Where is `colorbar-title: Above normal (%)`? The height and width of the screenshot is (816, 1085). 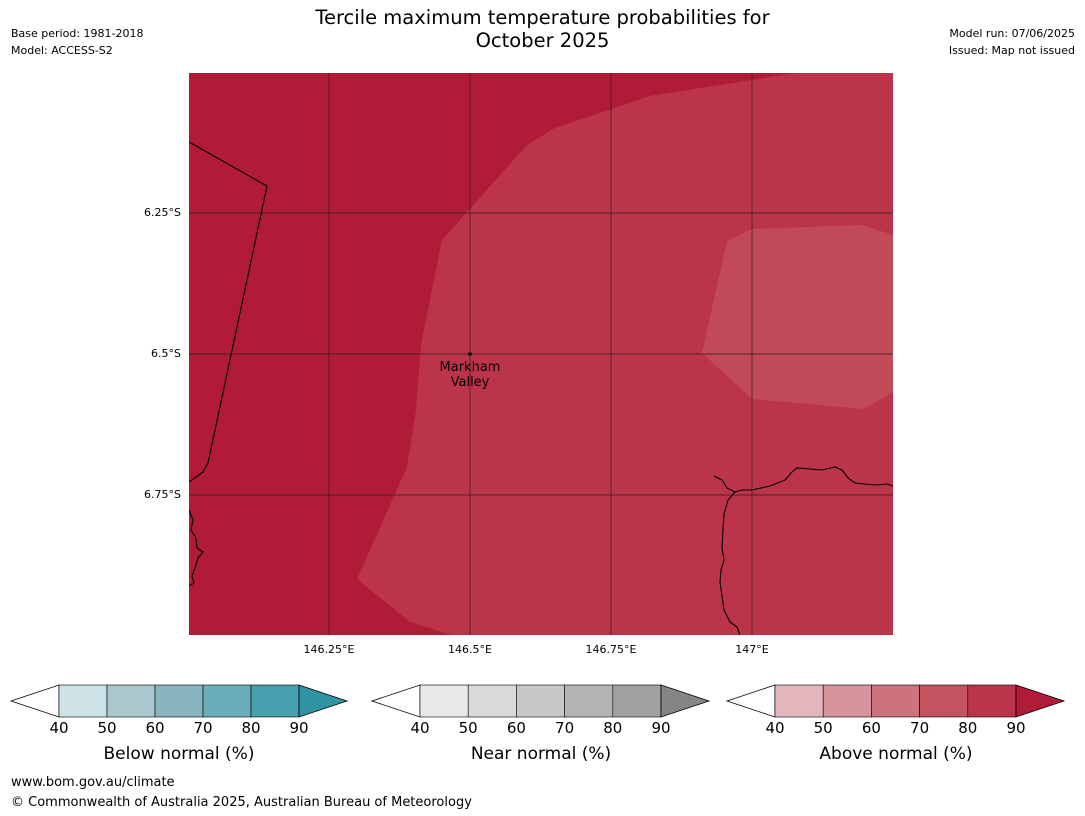
colorbar-title: Above normal (%) is located at coordinates (896, 754).